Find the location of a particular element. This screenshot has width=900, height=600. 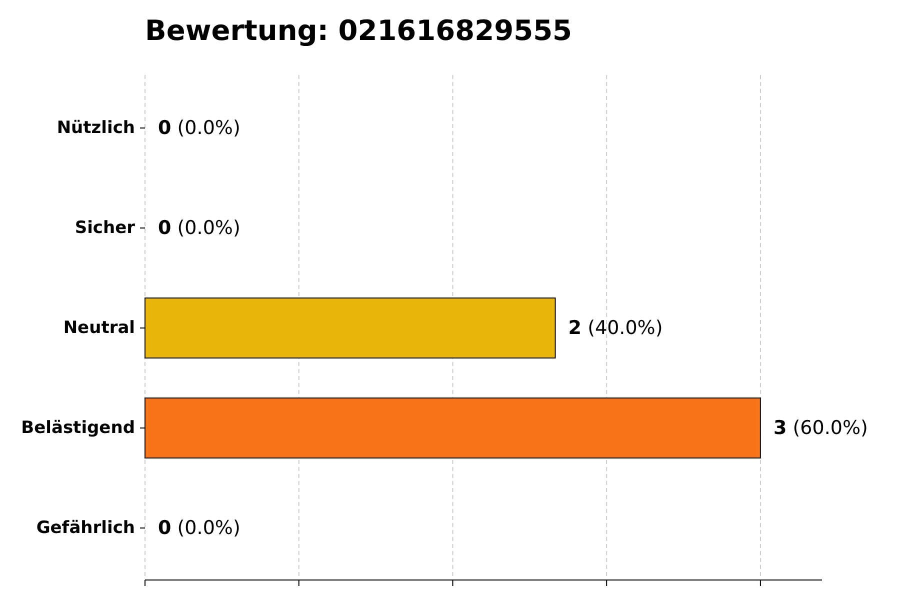

y-tick-label: Nützlich is located at coordinates (95, 128).